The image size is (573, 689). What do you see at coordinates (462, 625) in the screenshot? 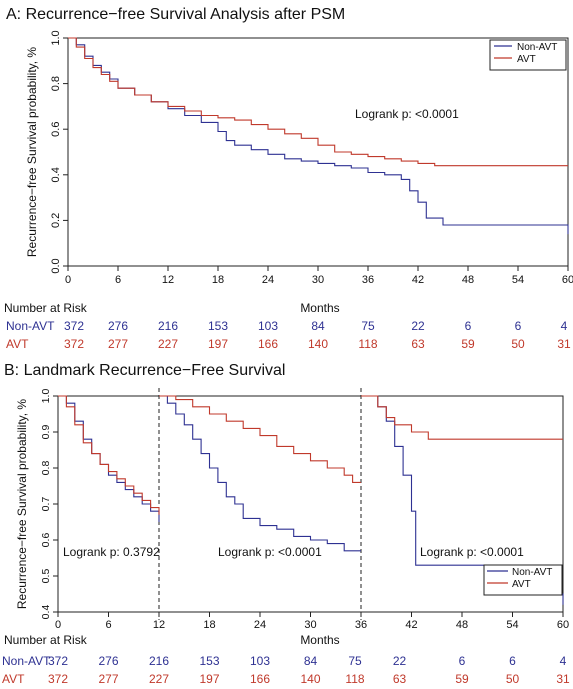
I see `panel-b-x-tick-label: 48` at bounding box center [462, 625].